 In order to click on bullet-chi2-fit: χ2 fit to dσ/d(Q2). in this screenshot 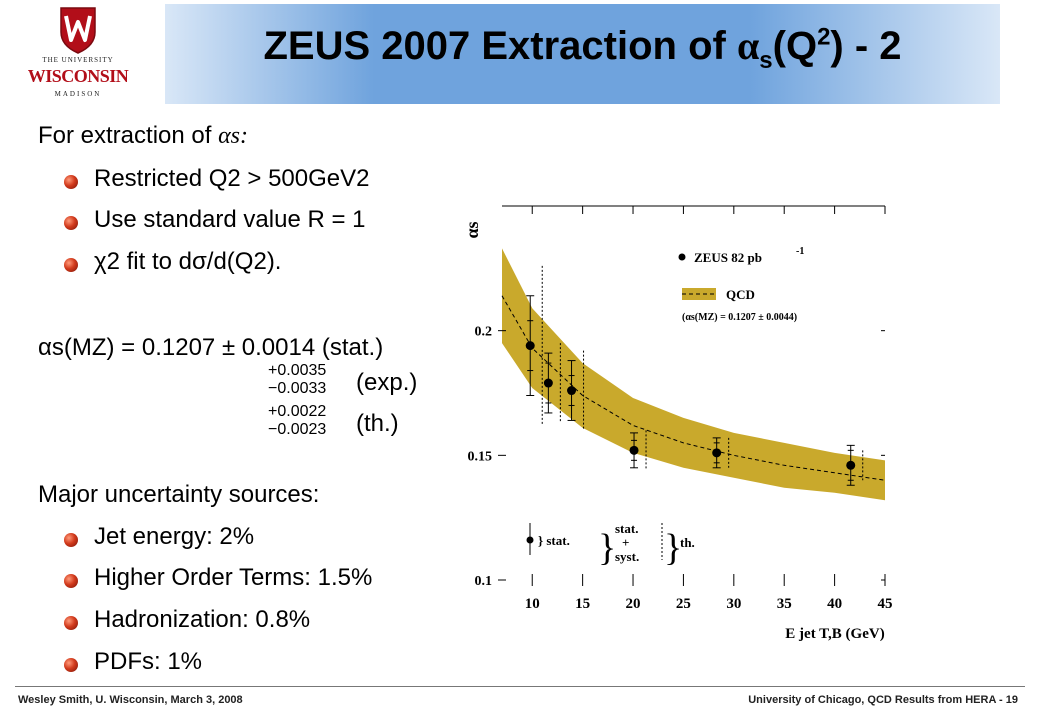, I will do `click(188, 261)`.